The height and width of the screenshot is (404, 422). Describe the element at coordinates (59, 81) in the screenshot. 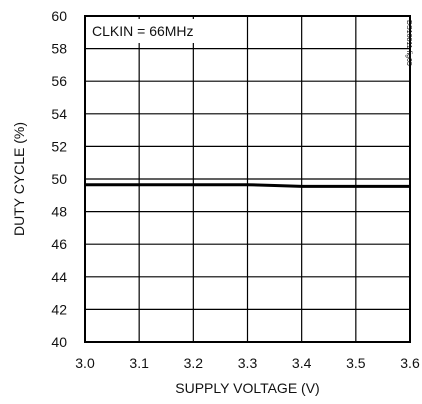

I see `y-tick-label: 56` at that location.